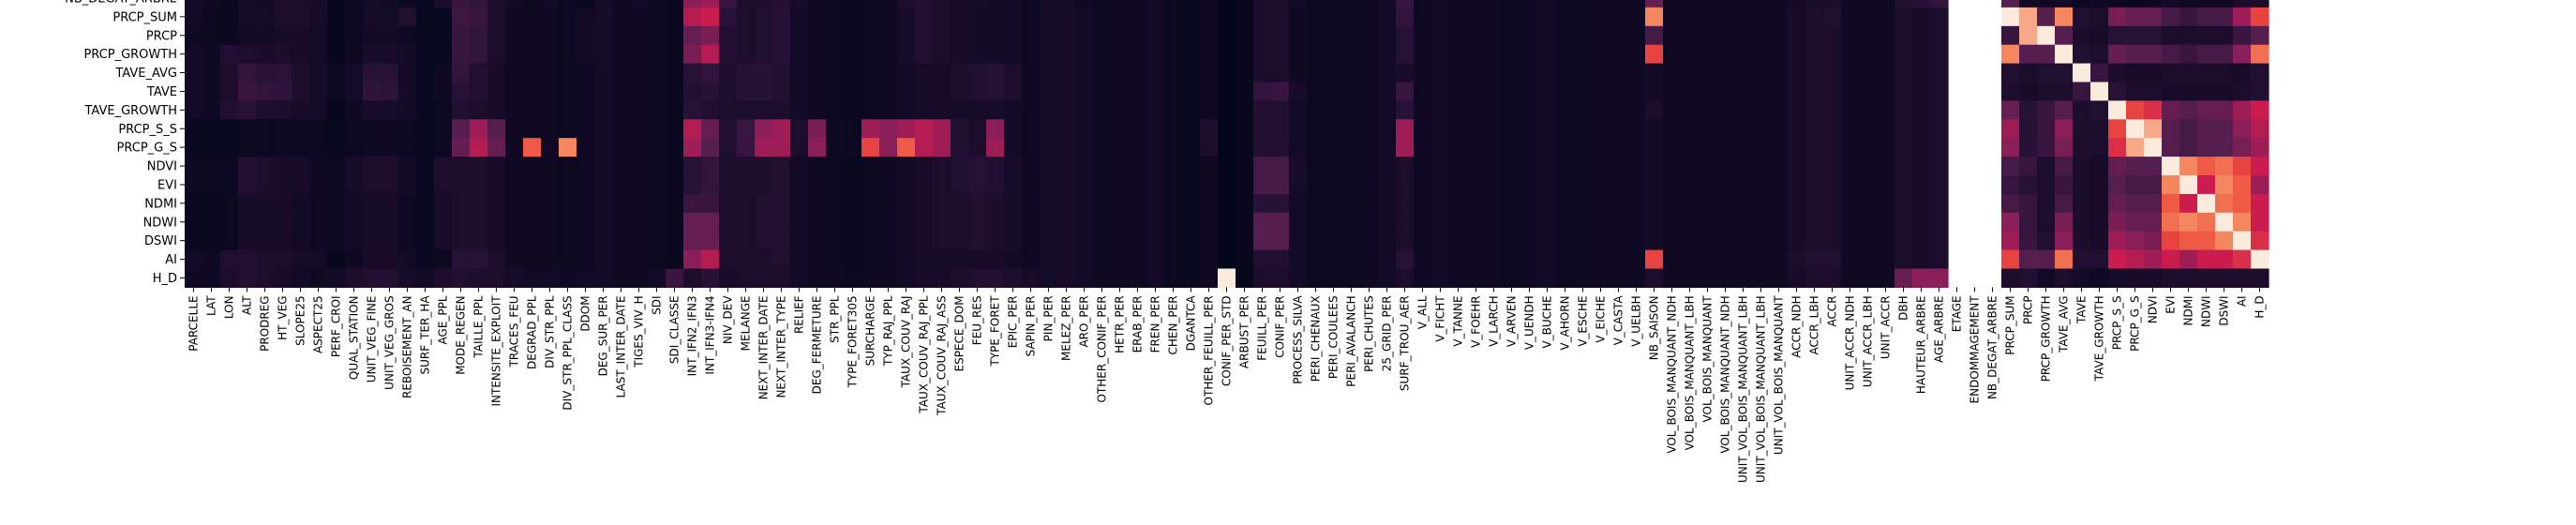 The height and width of the screenshot is (525, 2576). Describe the element at coordinates (1156, 323) in the screenshot. I see `column-label: FREN_PER` at that location.